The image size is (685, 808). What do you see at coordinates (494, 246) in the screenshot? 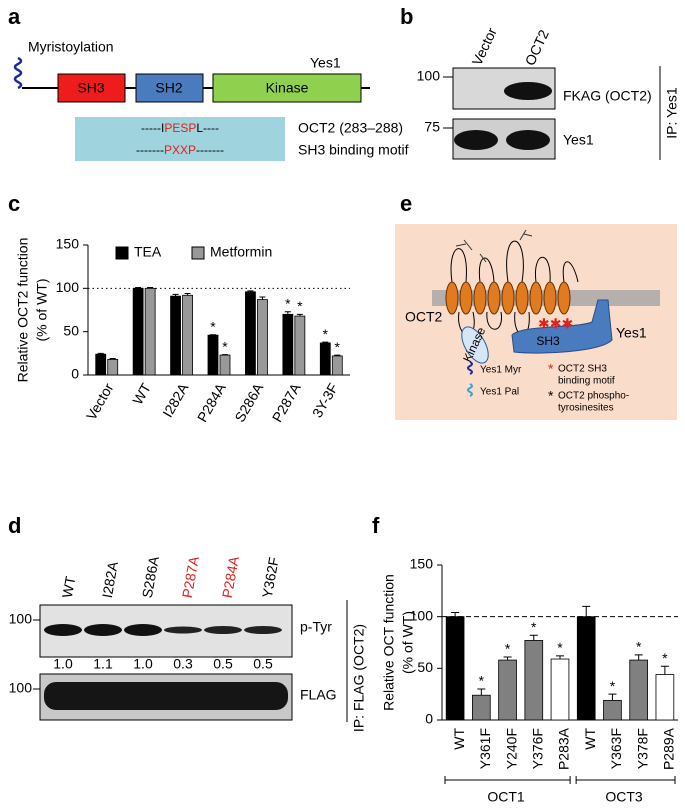
I see `glycans` at bounding box center [494, 246].